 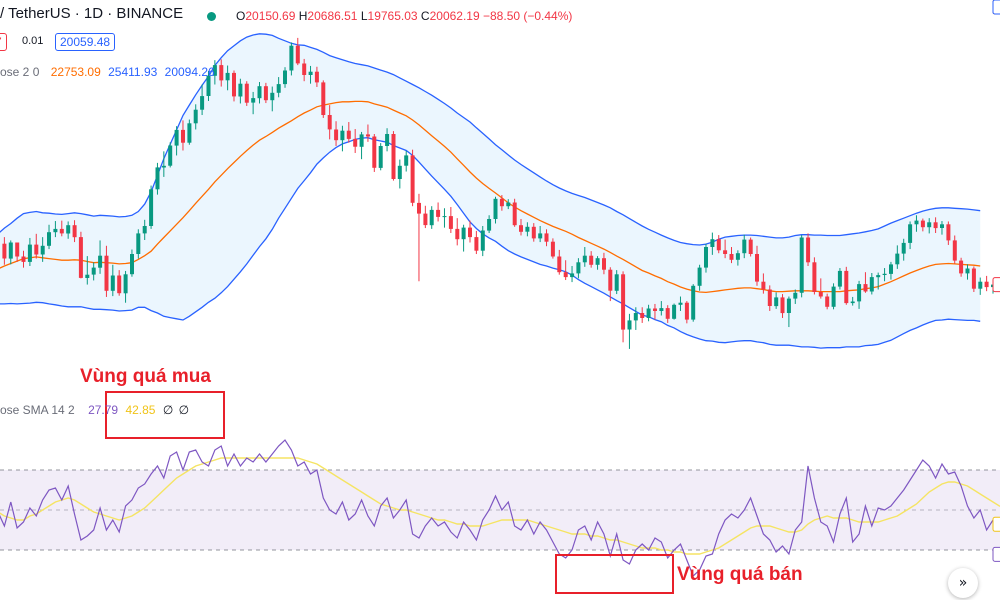 What do you see at coordinates (37, 410) in the screenshot?
I see `rsi-legend-label: ose SMA 14 2` at bounding box center [37, 410].